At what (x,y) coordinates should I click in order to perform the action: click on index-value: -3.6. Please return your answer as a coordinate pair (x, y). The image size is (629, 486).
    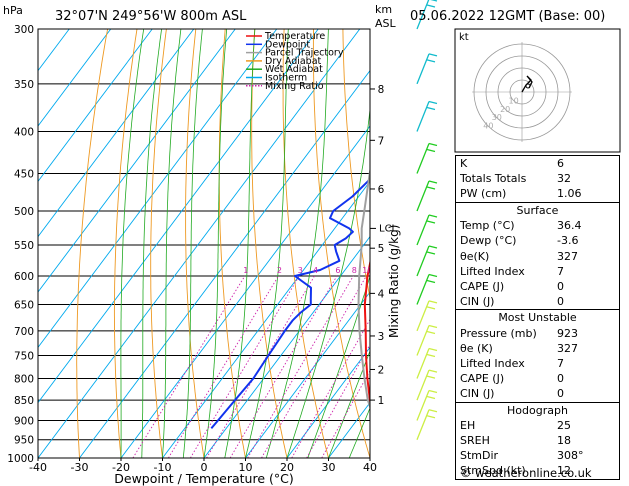
    Looking at the image, I should click on (568, 241).